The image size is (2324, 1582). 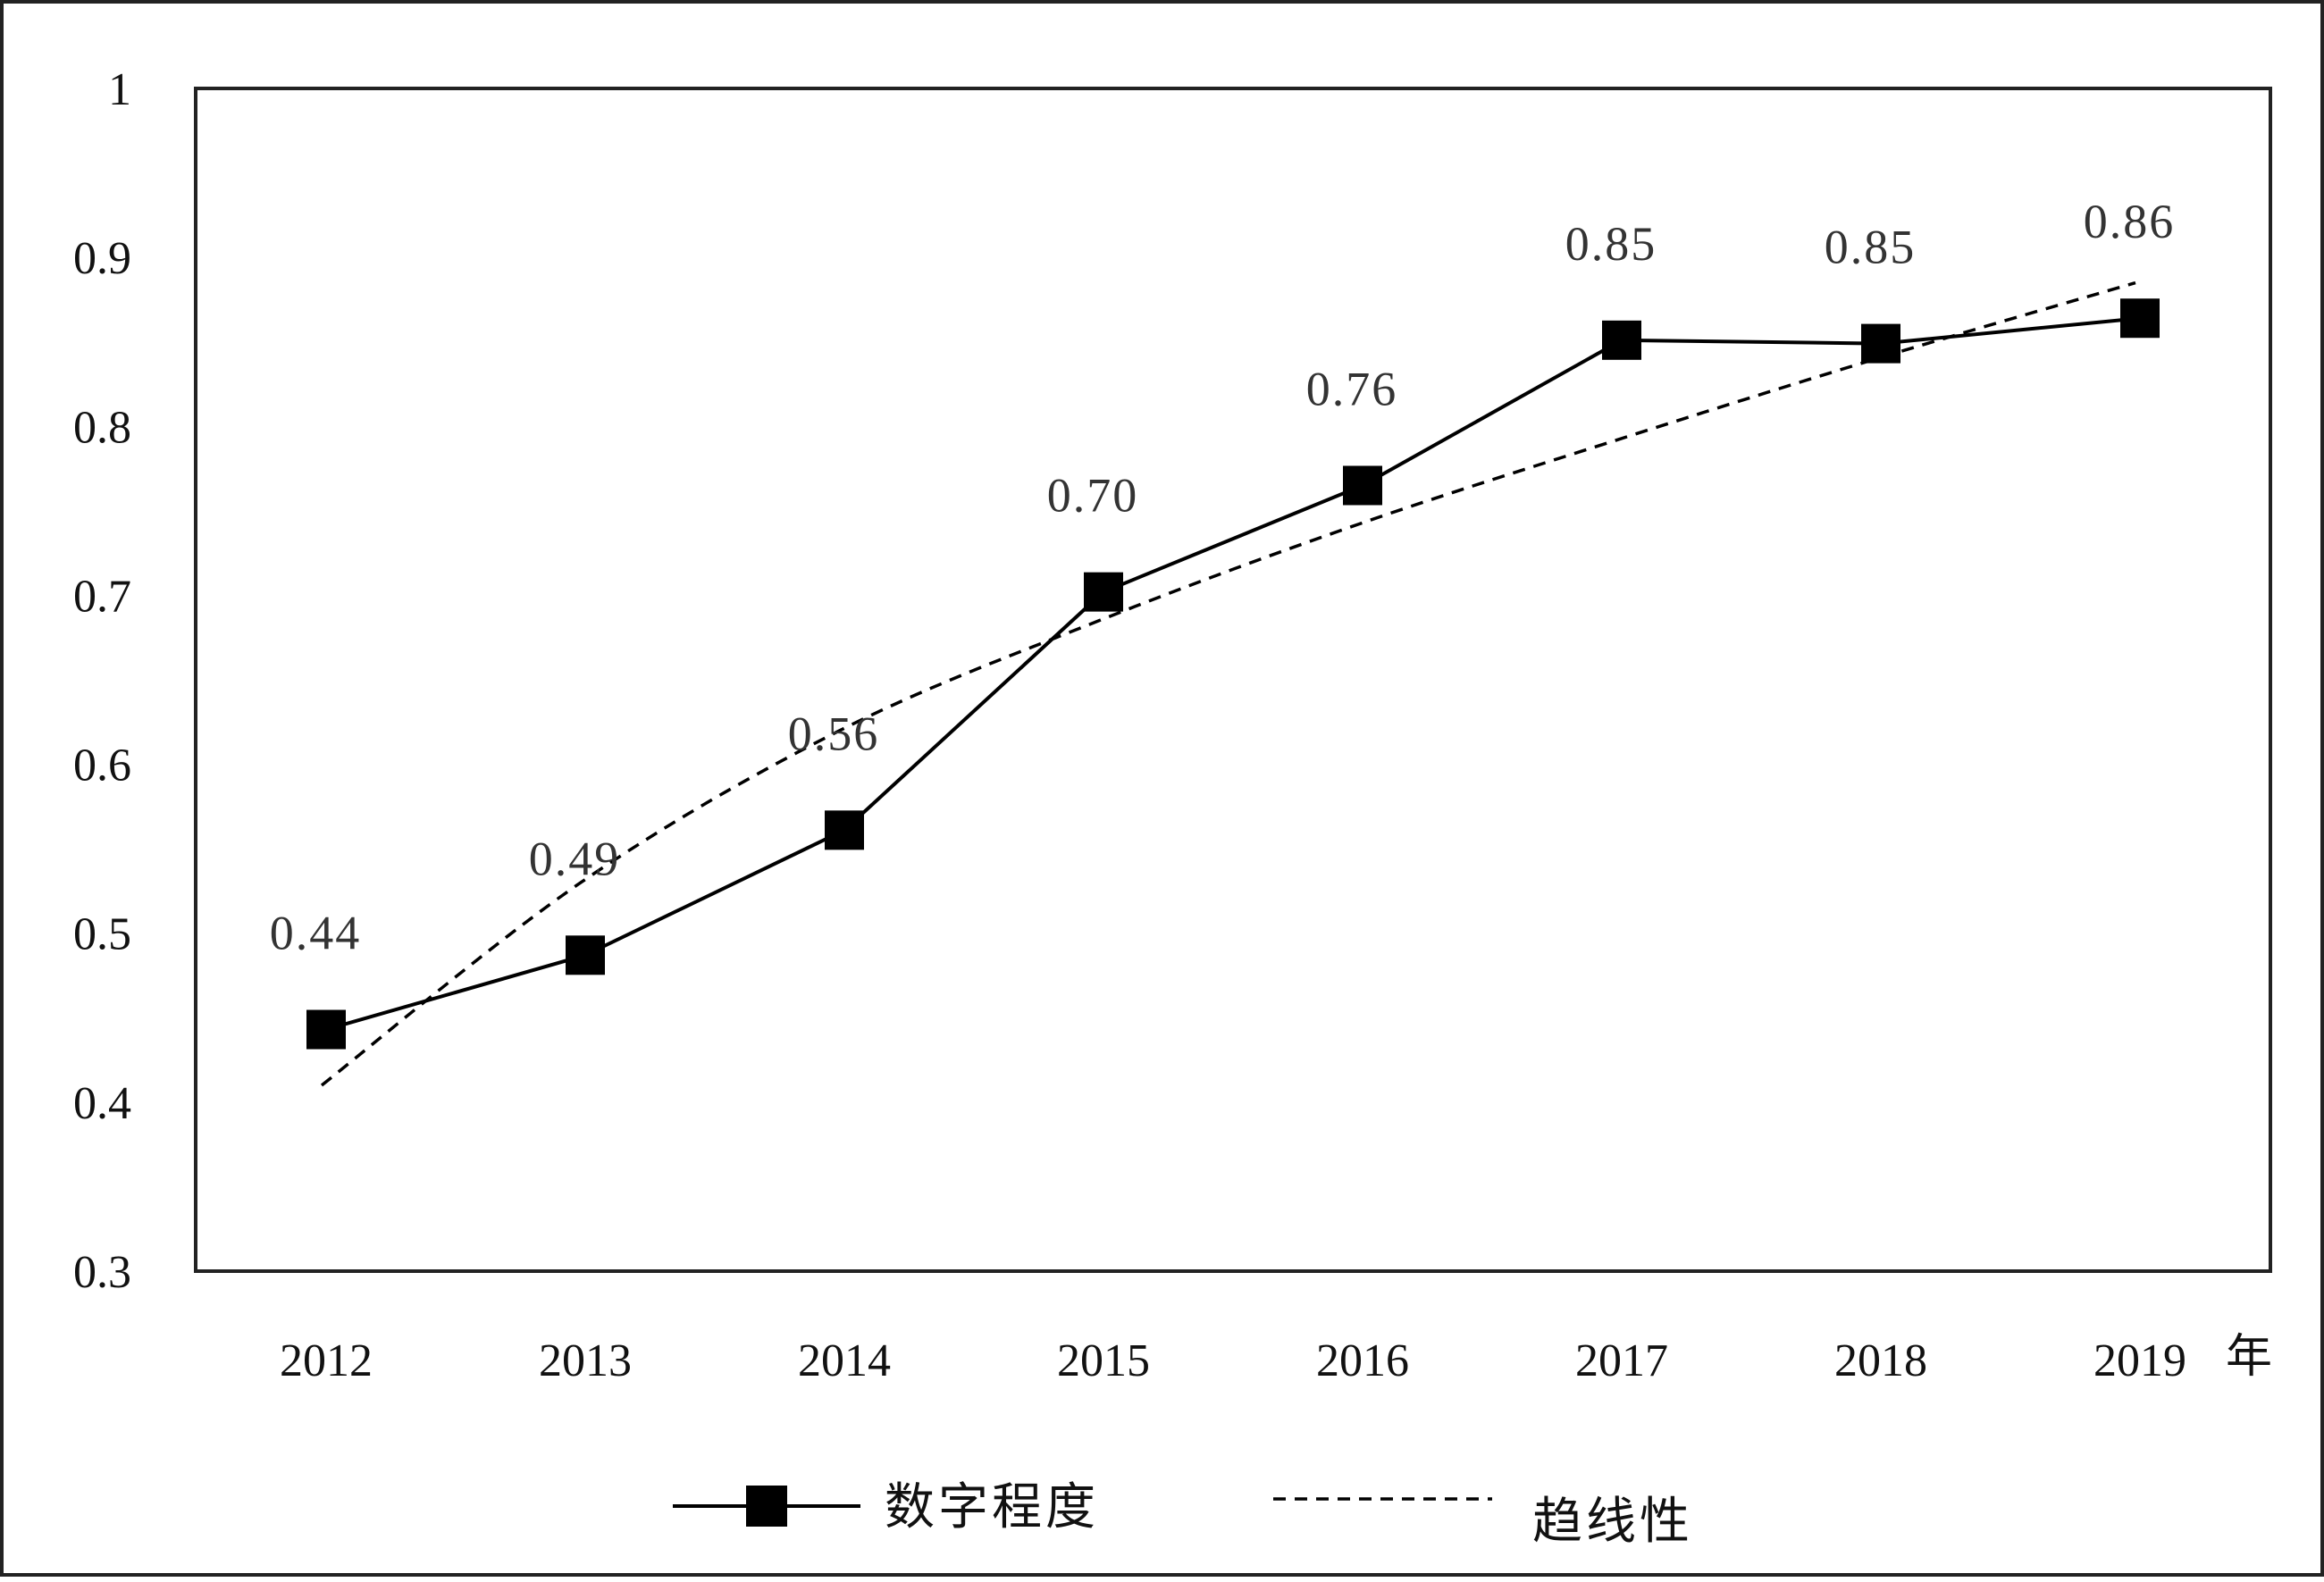 What do you see at coordinates (102, 427) in the screenshot?
I see `y-tick-label: 0.8` at bounding box center [102, 427].